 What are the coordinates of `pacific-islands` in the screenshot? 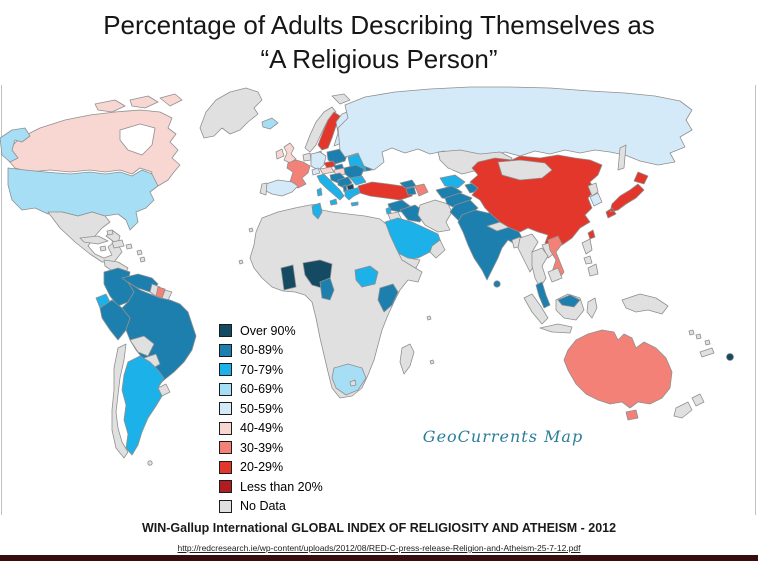 It's located at (699, 337).